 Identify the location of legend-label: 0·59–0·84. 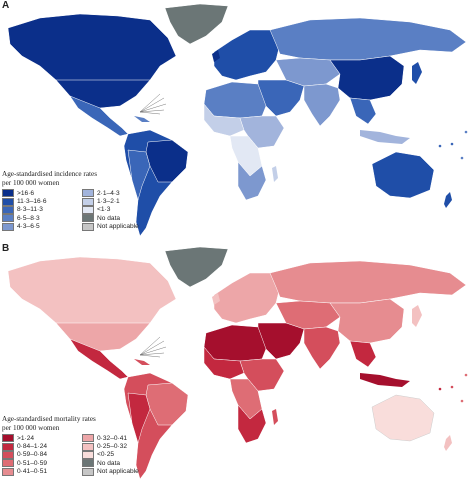
(32, 455).